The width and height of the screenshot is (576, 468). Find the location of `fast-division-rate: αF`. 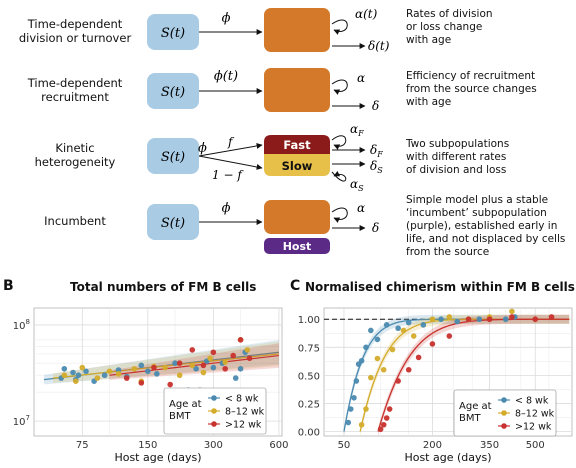

fast-division-rate: αF is located at coordinates (357, 130).